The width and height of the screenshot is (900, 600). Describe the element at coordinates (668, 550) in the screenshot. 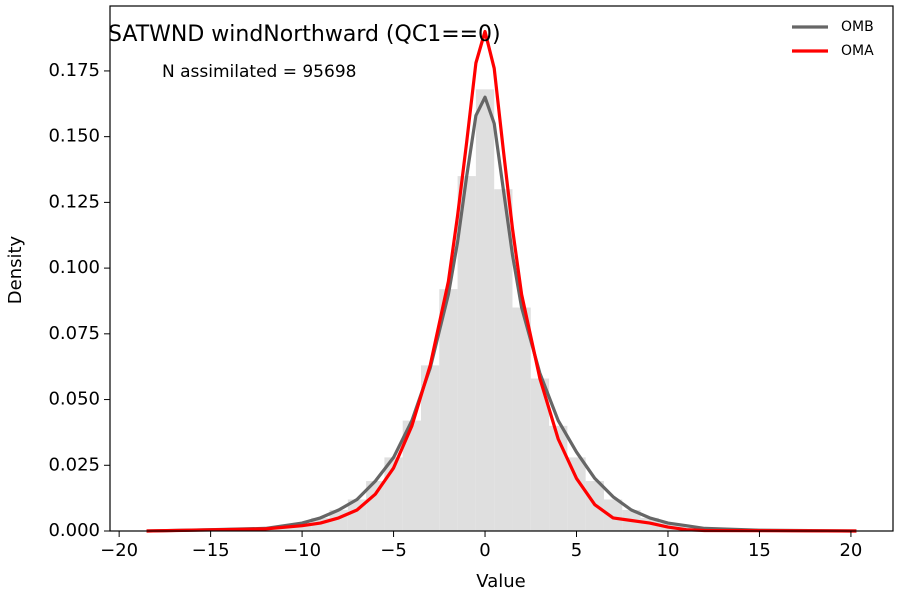

I see `x-tick-label: 10` at that location.